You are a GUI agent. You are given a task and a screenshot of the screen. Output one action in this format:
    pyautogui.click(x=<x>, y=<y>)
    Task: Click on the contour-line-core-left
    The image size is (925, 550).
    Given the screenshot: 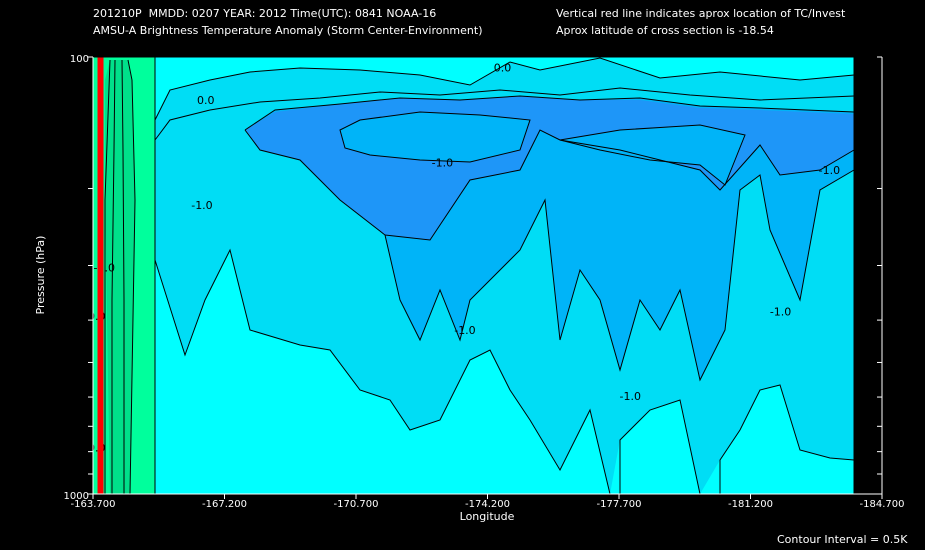 What is the action you would take?
    pyautogui.click(x=113, y=276)
    